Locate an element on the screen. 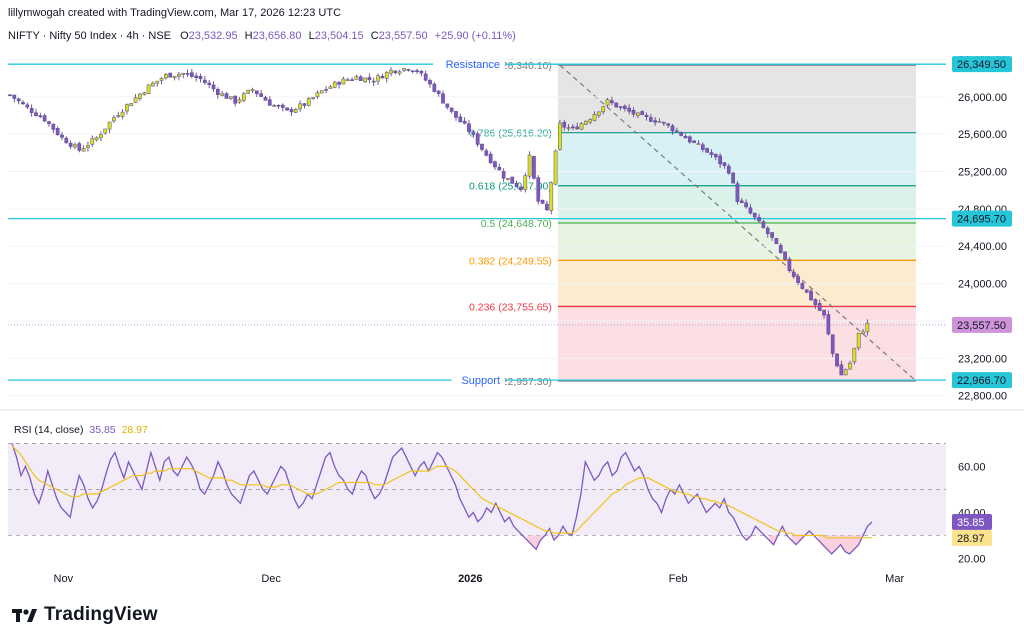 The width and height of the screenshot is (1024, 642). time-axis: Nov Dec 2026 Feb Mar is located at coordinates (479, 579).